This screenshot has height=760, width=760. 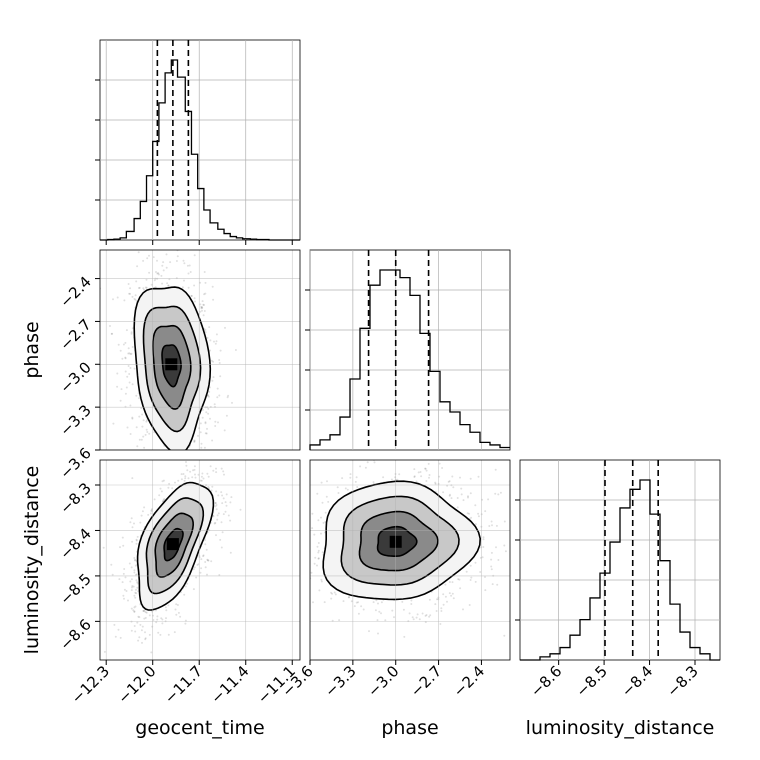 What do you see at coordinates (75, 420) in the screenshot?
I see `y-tick-label: −3.3` at bounding box center [75, 420].